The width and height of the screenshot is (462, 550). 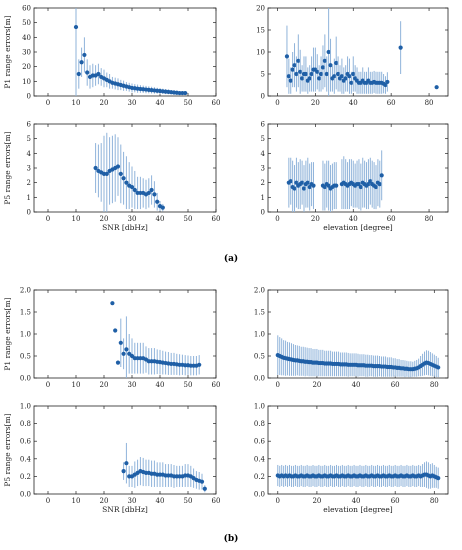 I want to click on x-tick-label: 80, so click(x=434, y=501).